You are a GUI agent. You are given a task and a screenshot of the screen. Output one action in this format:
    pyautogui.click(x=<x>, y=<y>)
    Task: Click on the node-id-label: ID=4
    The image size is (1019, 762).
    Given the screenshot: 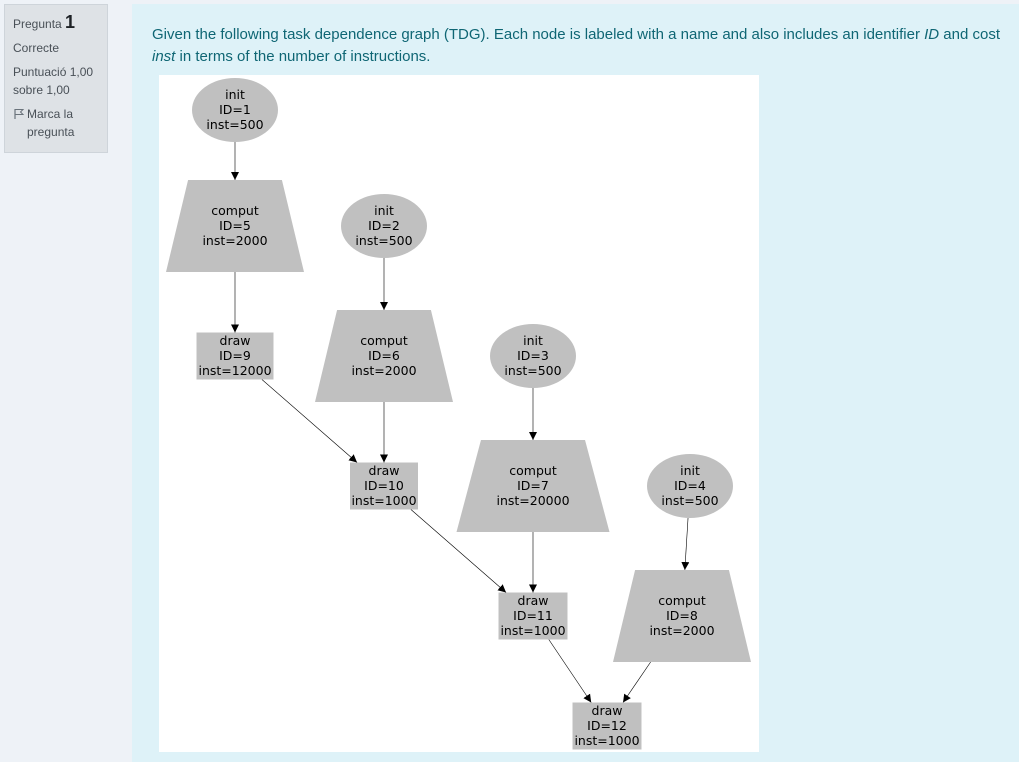 What is the action you would take?
    pyautogui.click(x=690, y=485)
    